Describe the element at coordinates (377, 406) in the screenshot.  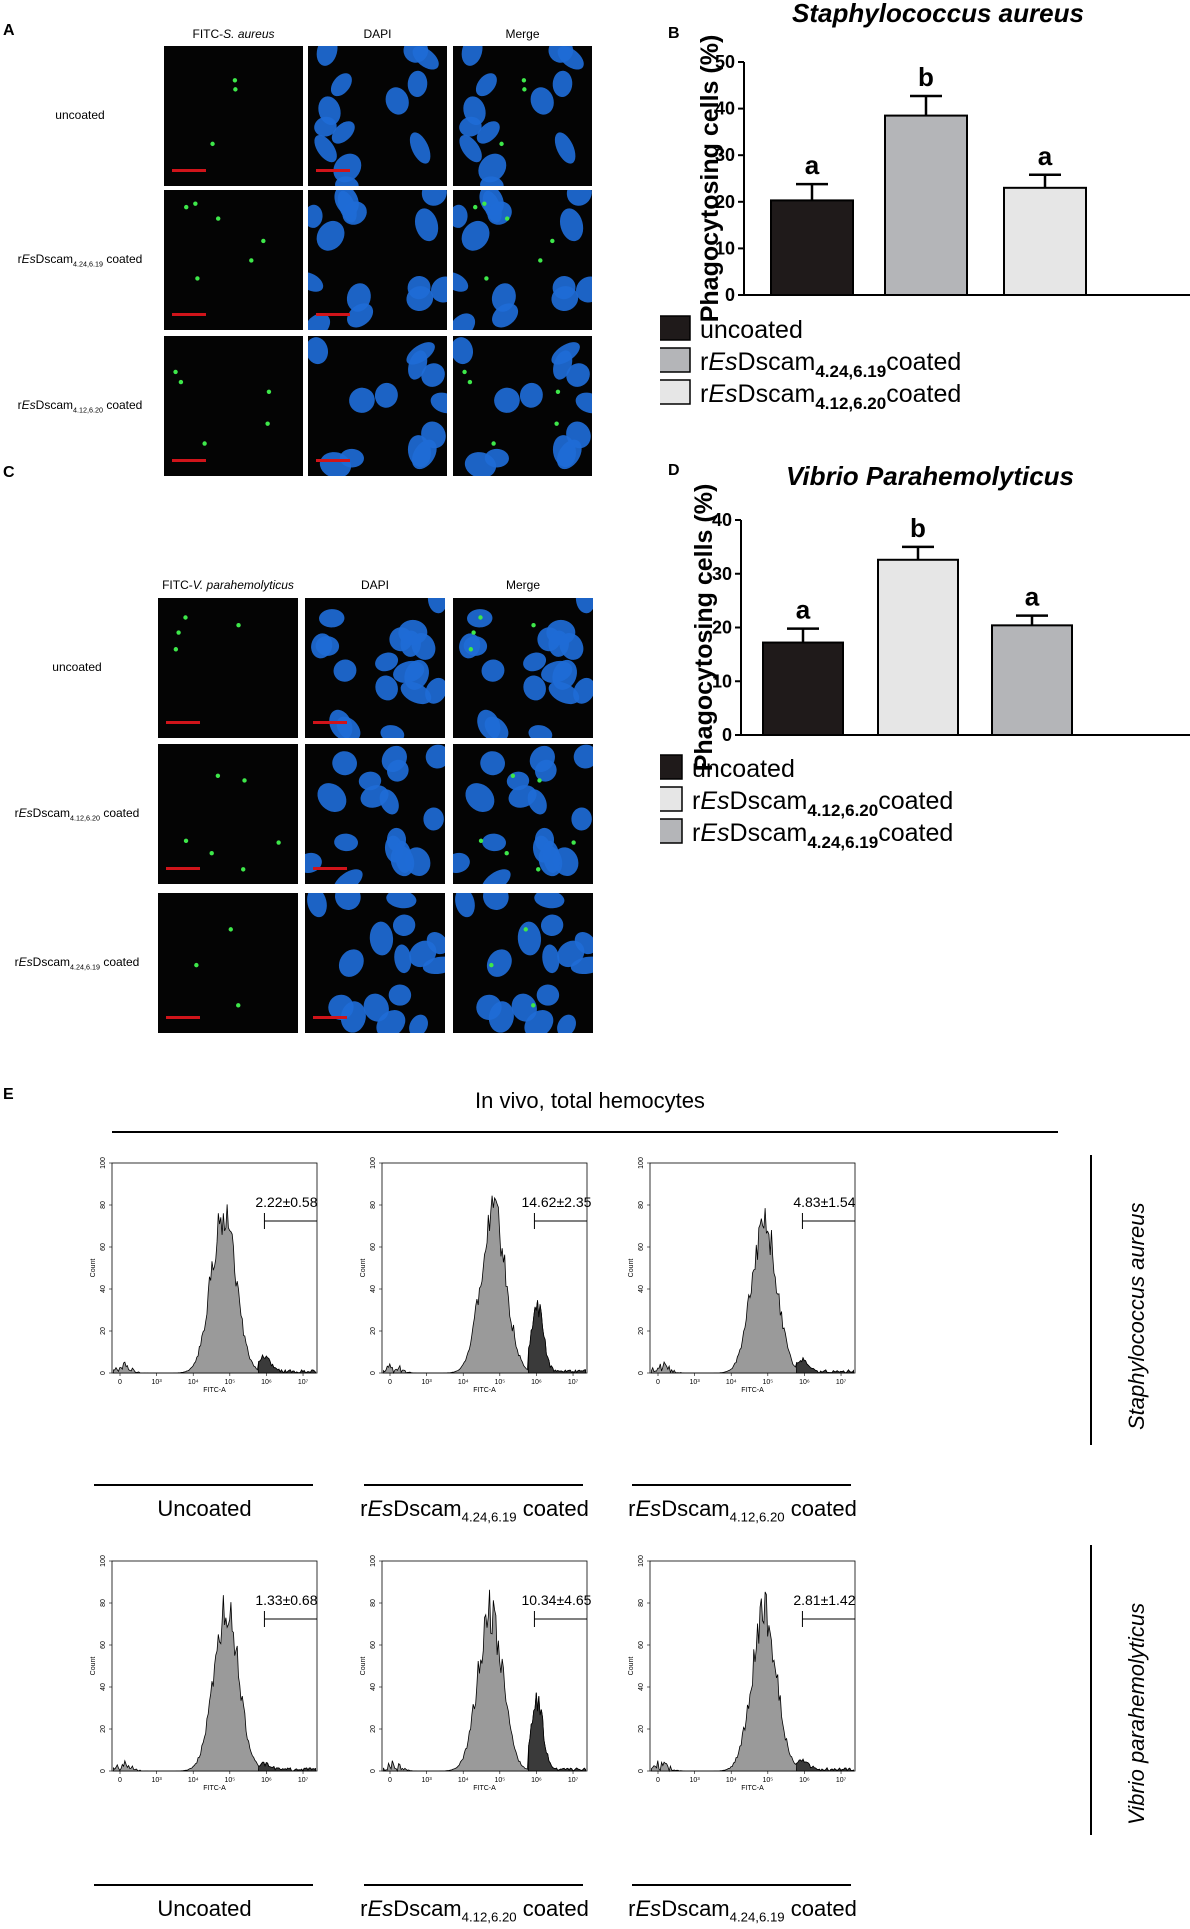
I see `dapi-image` at that location.